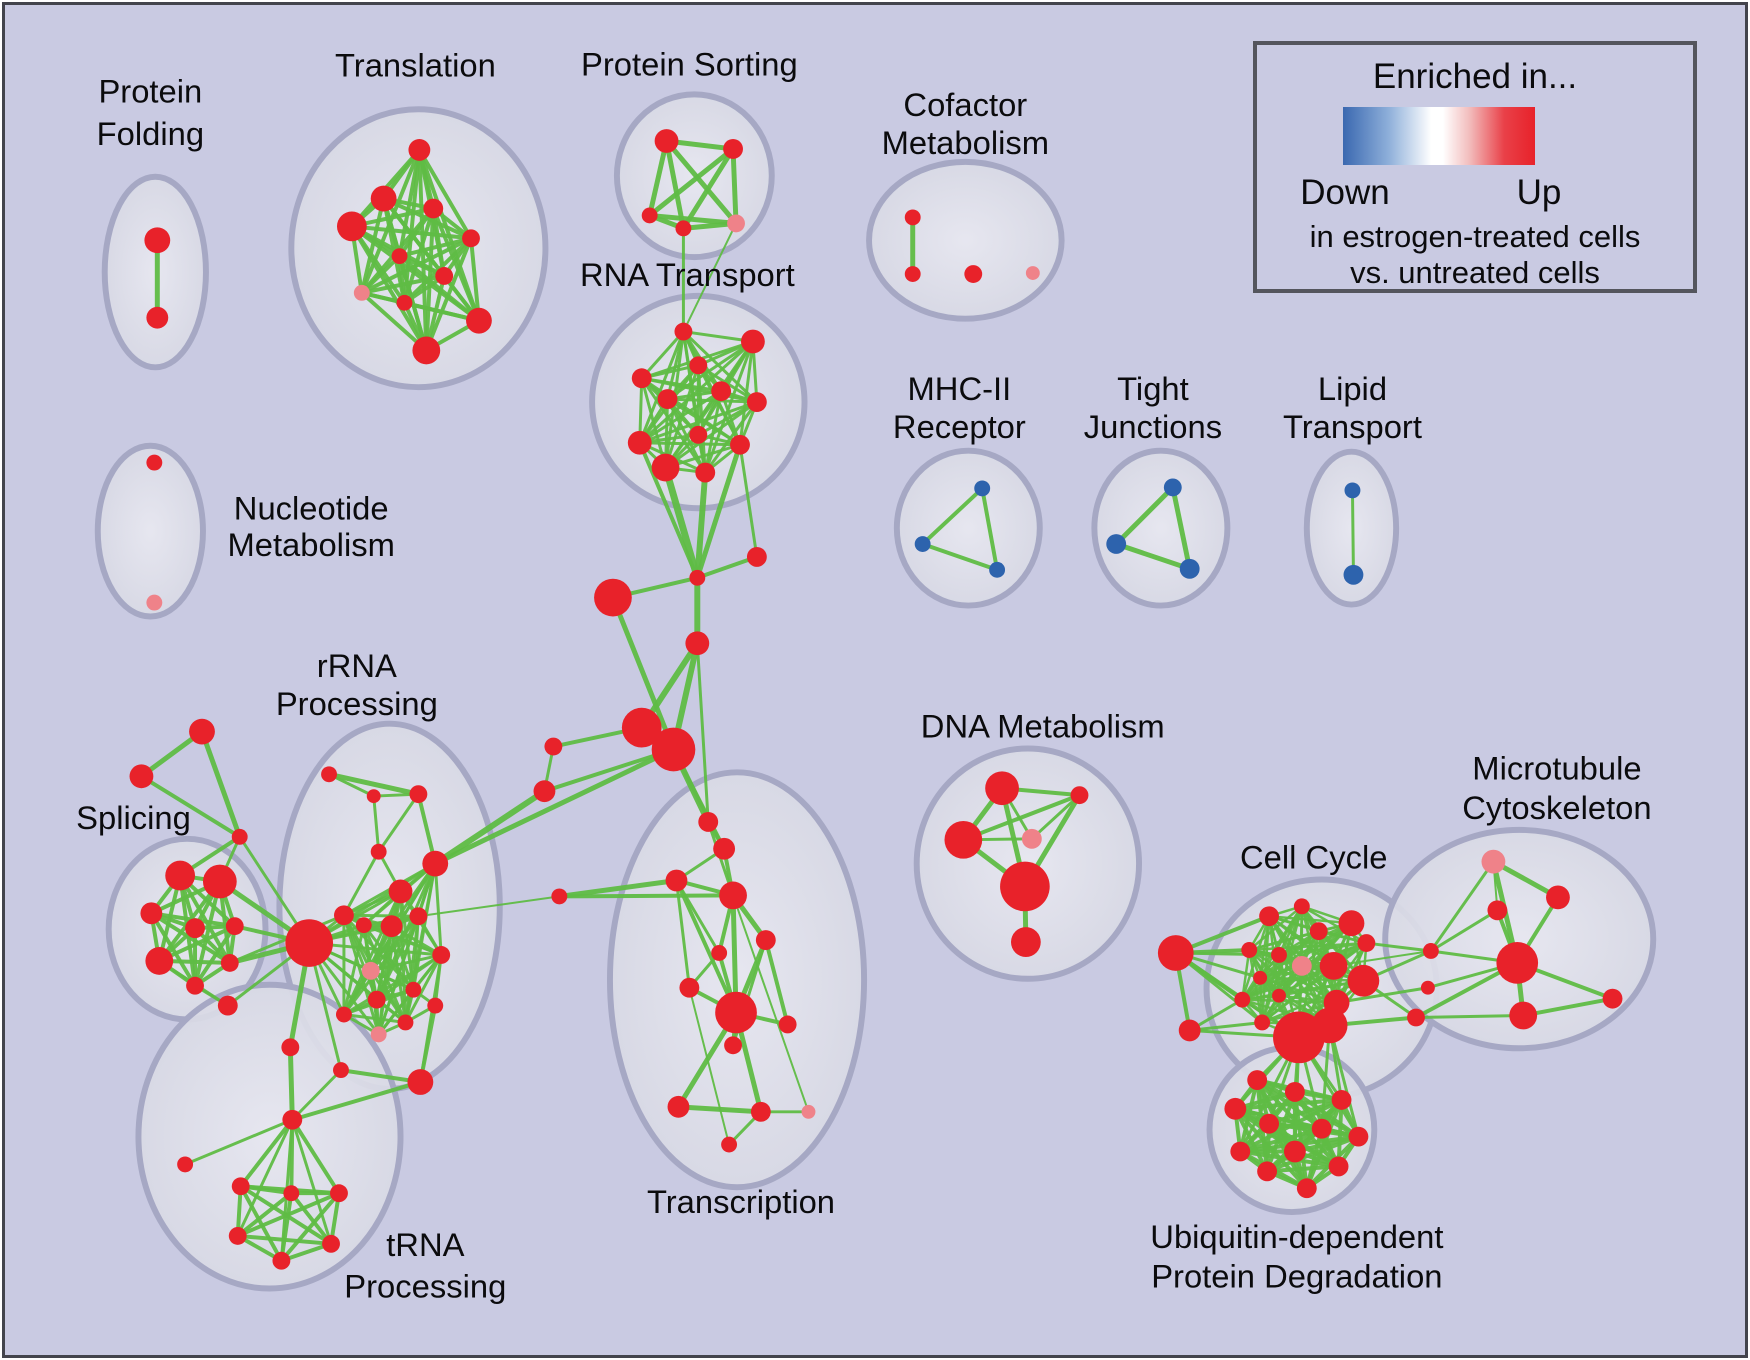 The width and height of the screenshot is (1750, 1360). I want to click on gene-set-node-sg0, so click(202, 731).